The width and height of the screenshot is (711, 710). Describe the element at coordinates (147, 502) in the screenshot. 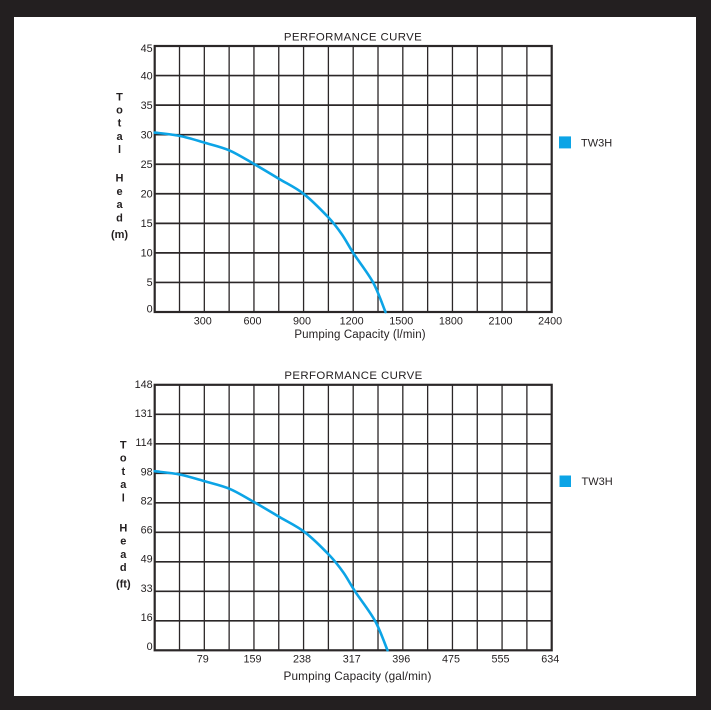

I see `svg-text: 82` at that location.